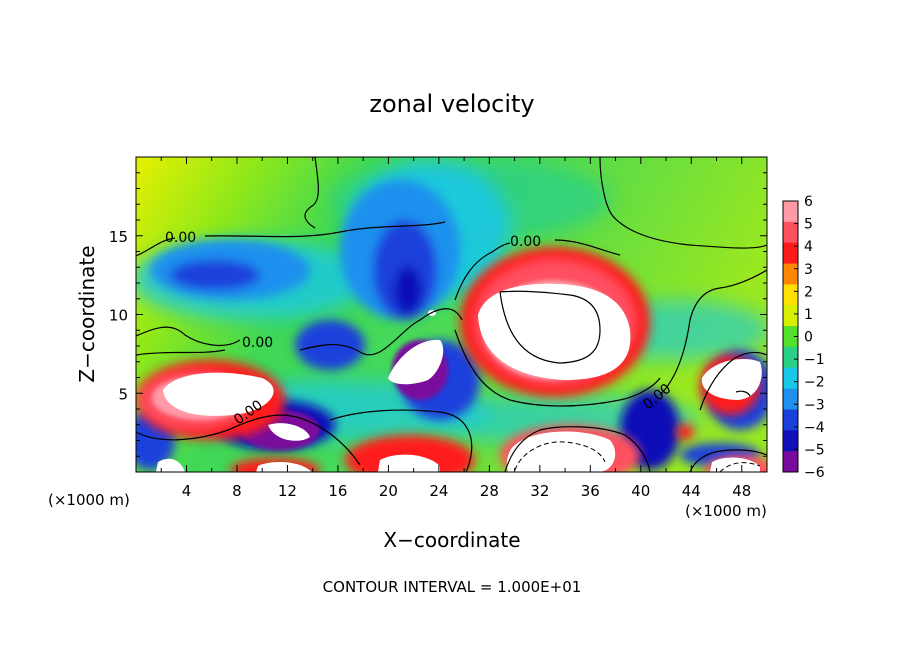 This screenshot has height=654, width=904. I want to click on x-tick-label: 28, so click(489, 491).